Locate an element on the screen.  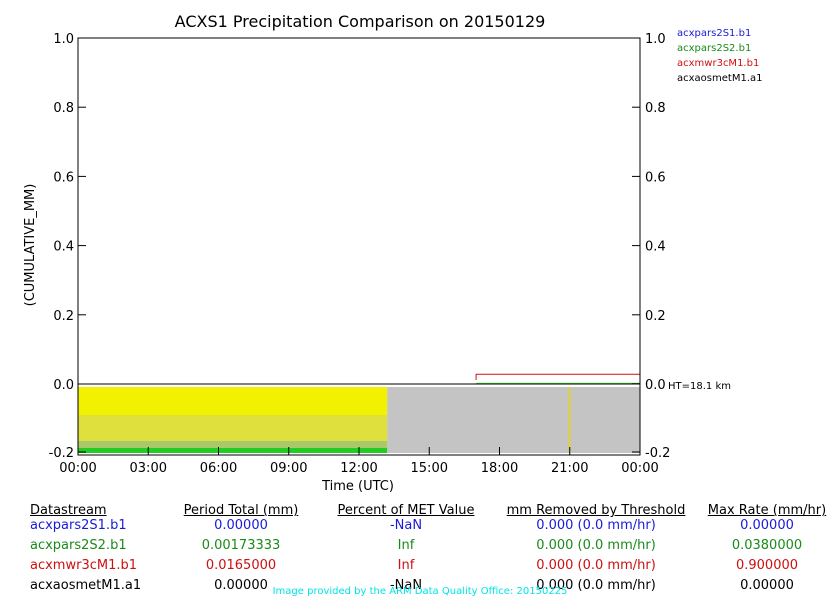
y-tick-label: 0.4 is located at coordinates (63, 247).